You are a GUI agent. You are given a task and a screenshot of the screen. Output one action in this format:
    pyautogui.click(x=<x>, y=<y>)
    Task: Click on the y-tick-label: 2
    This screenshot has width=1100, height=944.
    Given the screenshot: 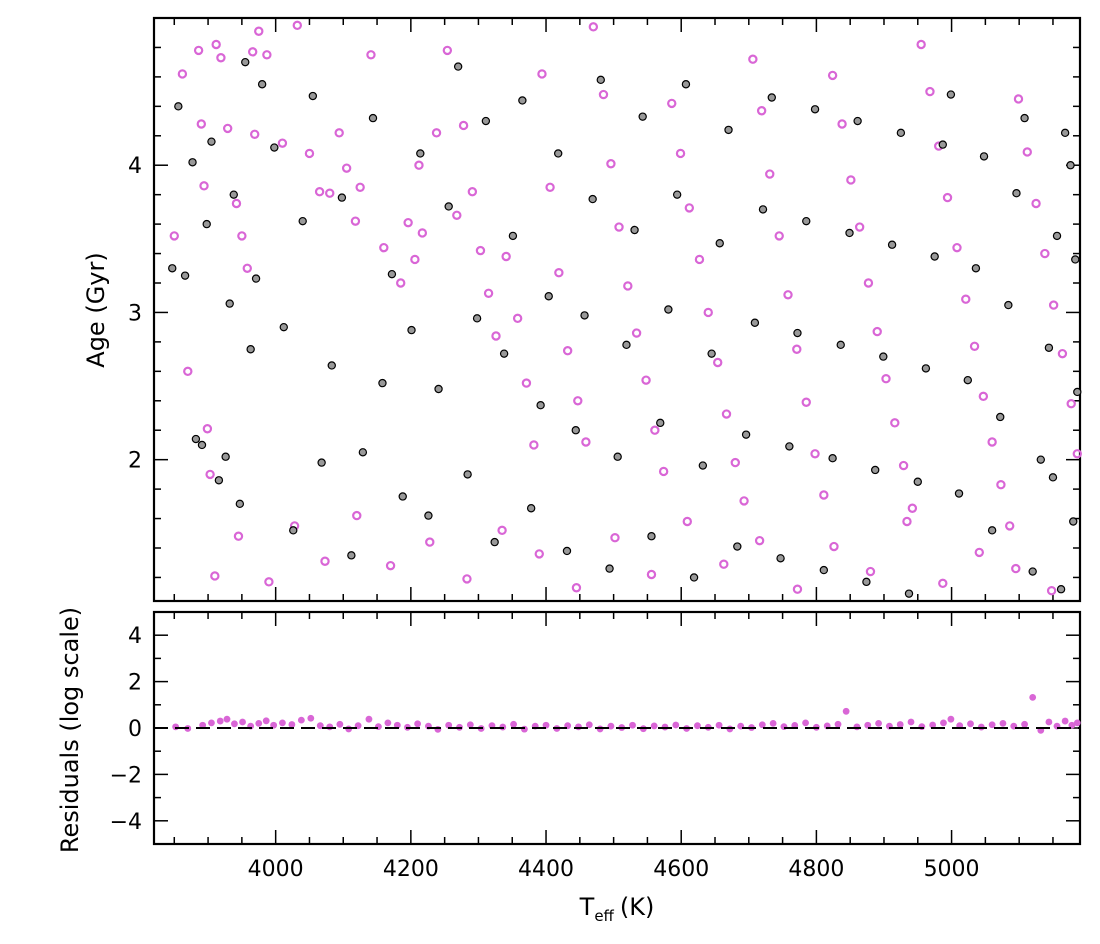 What is the action you would take?
    pyautogui.click(x=135, y=461)
    